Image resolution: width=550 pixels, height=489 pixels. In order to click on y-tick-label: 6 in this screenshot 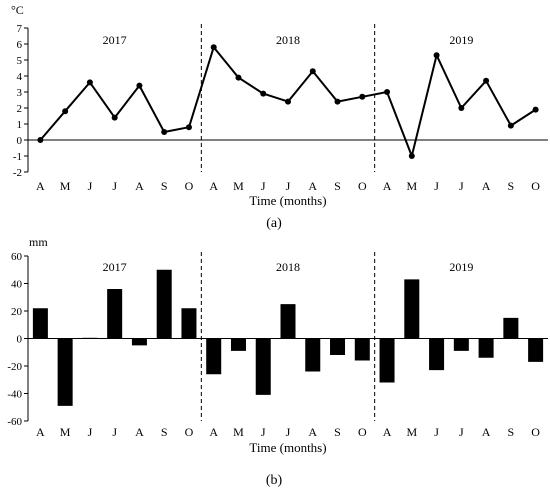, I will do `click(20, 45)`.